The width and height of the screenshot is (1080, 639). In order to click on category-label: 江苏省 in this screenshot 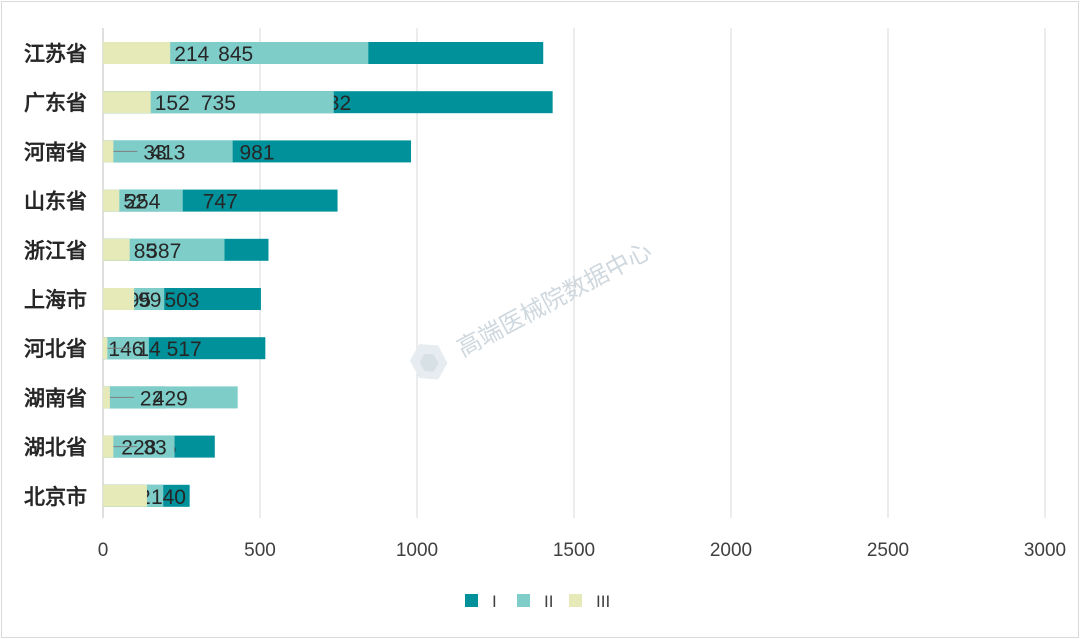, I will do `click(55, 54)`.